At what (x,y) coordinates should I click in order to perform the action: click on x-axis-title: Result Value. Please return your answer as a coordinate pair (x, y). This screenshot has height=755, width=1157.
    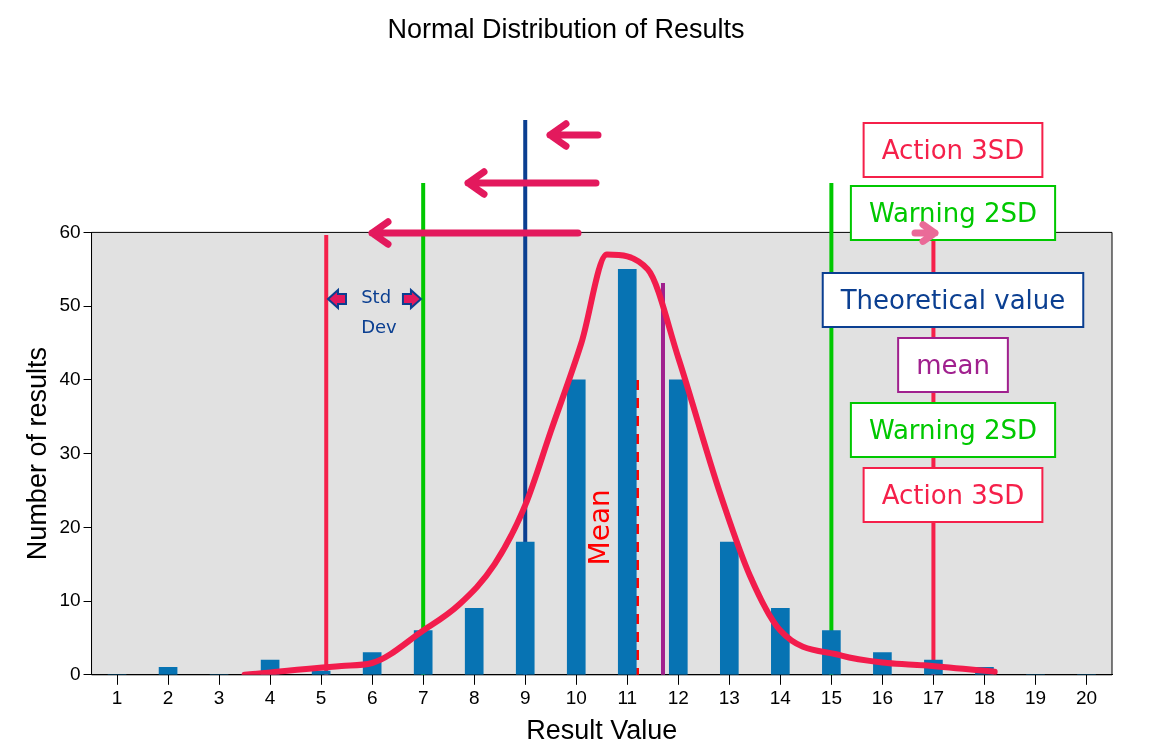
    Looking at the image, I should click on (602, 730).